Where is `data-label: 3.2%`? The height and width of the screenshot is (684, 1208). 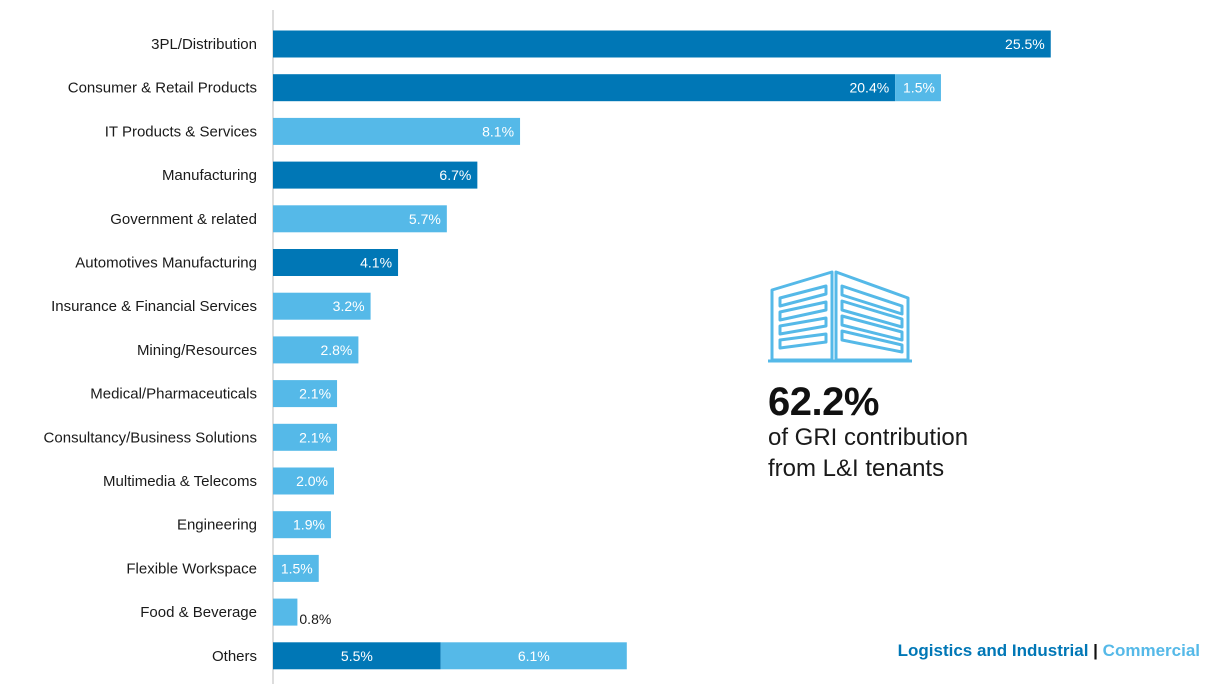
data-label: 3.2% is located at coordinates (349, 306).